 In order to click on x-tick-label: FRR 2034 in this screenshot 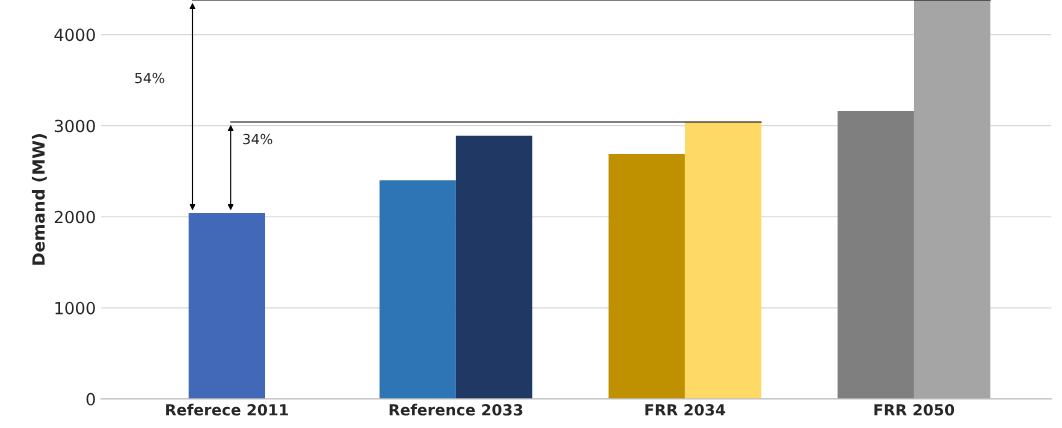, I will do `click(685, 410)`.